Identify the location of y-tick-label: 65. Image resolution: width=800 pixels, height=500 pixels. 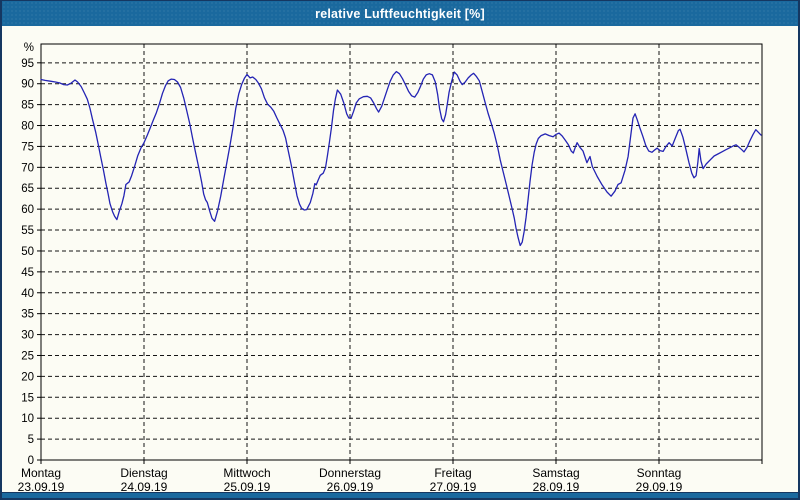
(27, 189).